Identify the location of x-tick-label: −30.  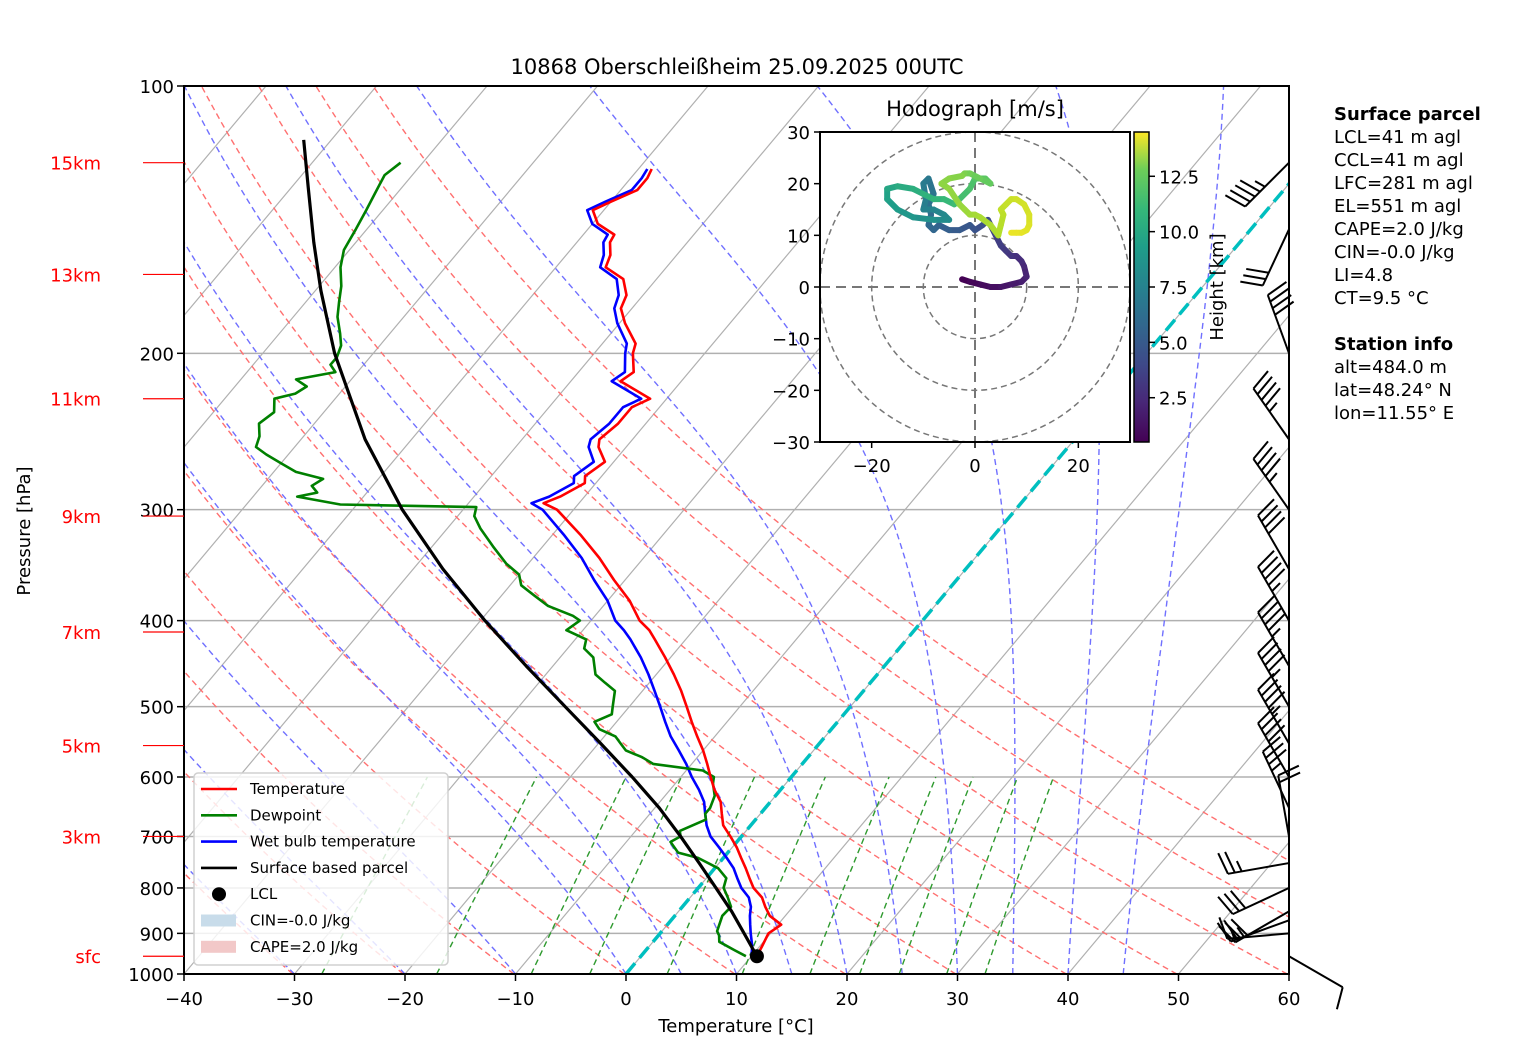
(295, 999).